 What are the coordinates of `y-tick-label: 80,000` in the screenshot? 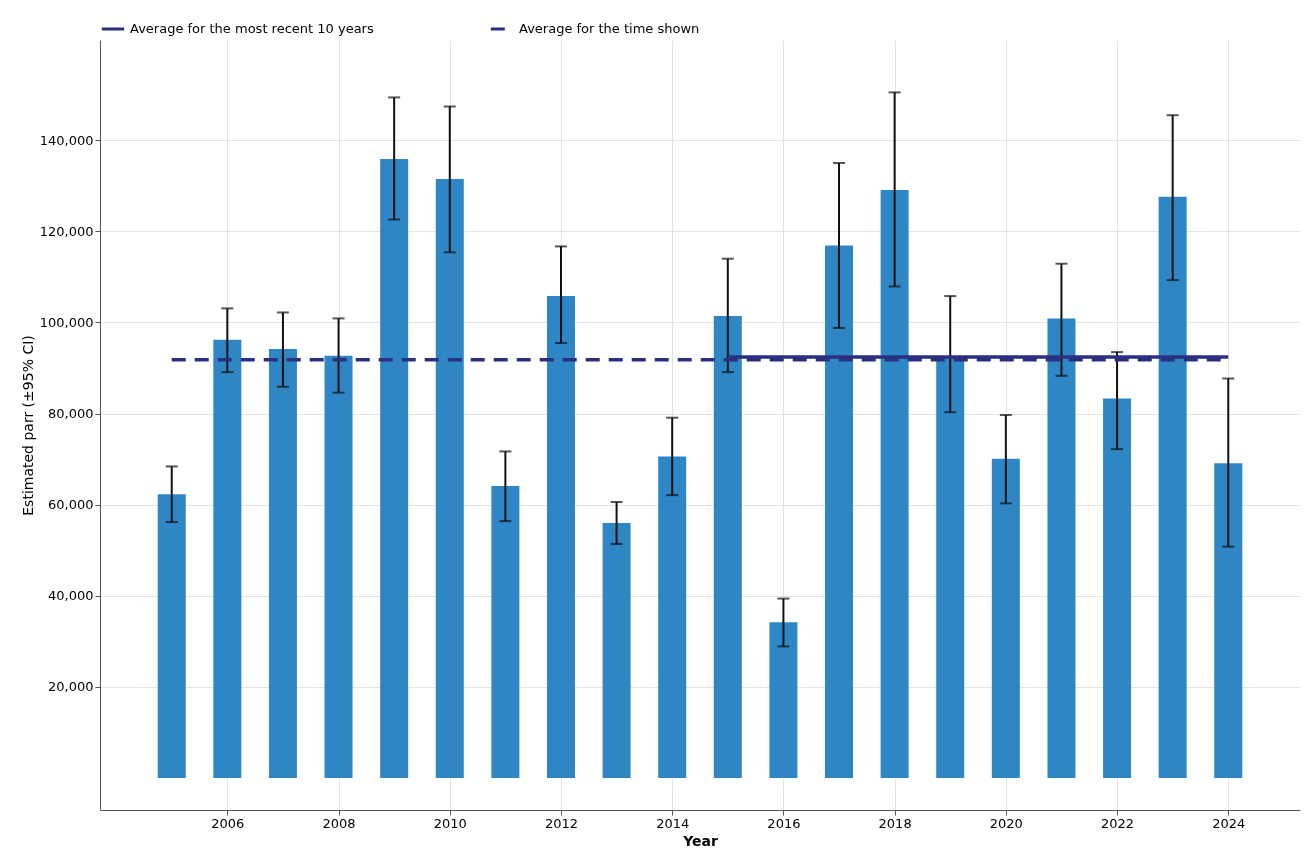 It's located at (71, 414).